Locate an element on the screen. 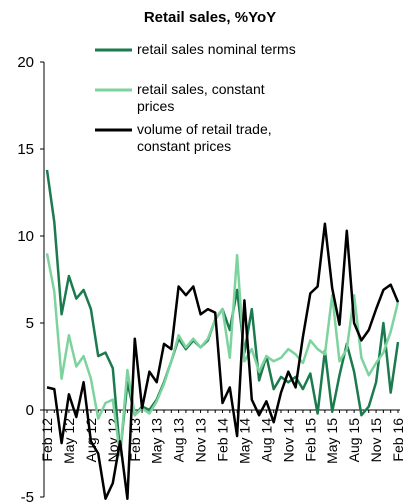  x-tick-label: Feb 15 is located at coordinates (310, 440).